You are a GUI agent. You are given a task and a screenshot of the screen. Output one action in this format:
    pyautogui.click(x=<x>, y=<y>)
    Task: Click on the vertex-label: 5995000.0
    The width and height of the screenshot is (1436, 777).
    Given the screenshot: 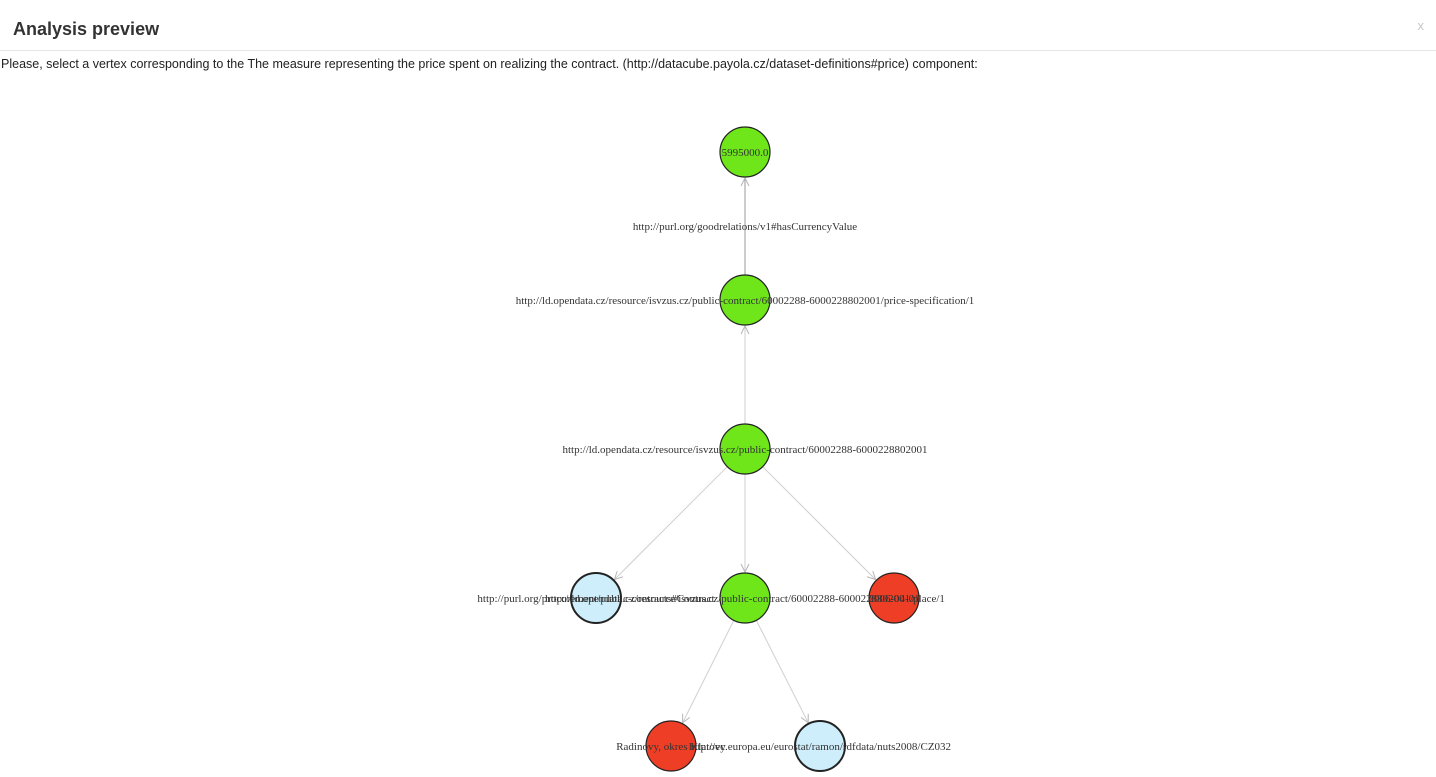 What is the action you would take?
    pyautogui.click(x=745, y=153)
    